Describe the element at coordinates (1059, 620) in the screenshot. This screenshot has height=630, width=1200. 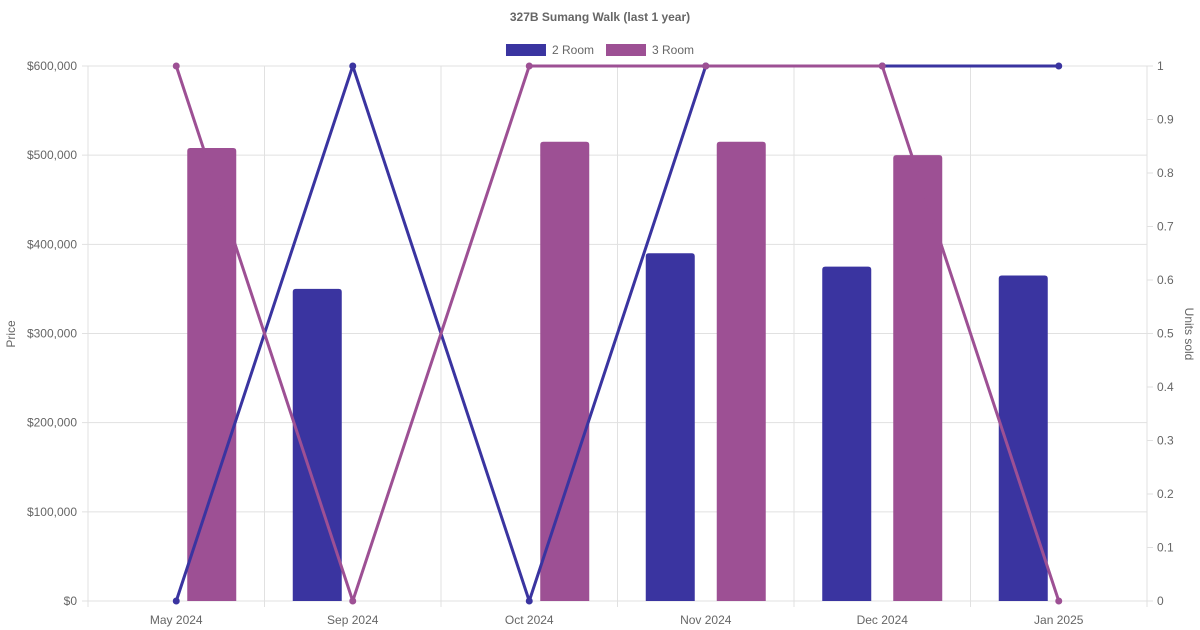
I see `x-tick-label: Jan 2025` at that location.